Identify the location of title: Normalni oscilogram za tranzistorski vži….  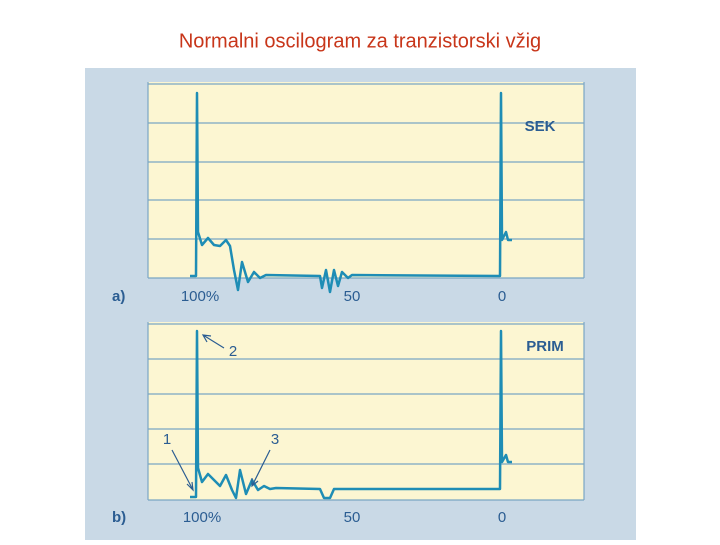
(360, 41).